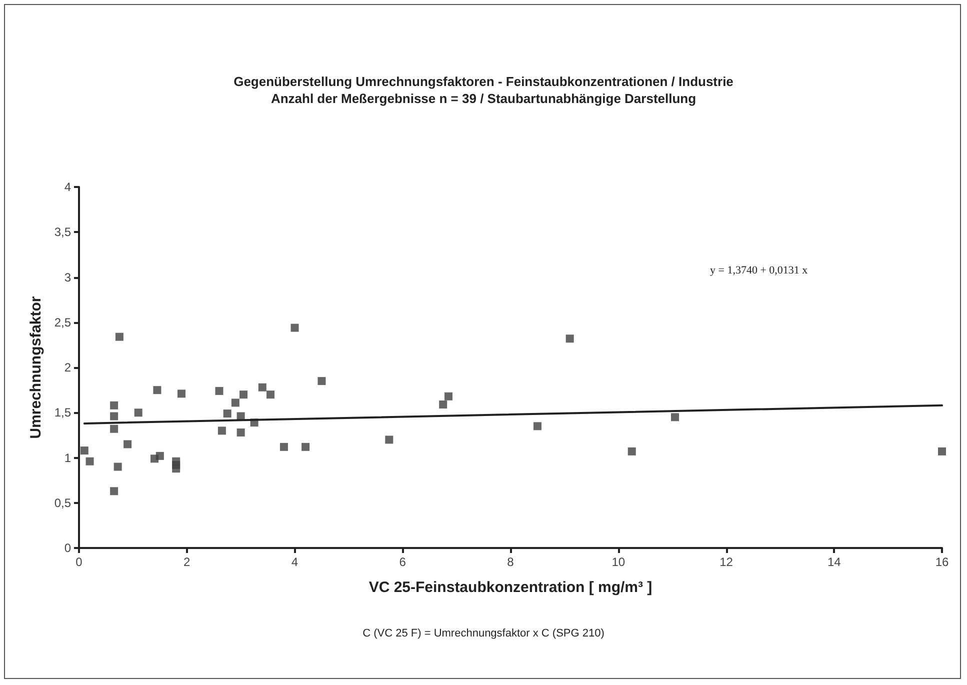 This screenshot has width=967, height=685. Describe the element at coordinates (619, 562) in the screenshot. I see `x-tick-label: 10` at that location.